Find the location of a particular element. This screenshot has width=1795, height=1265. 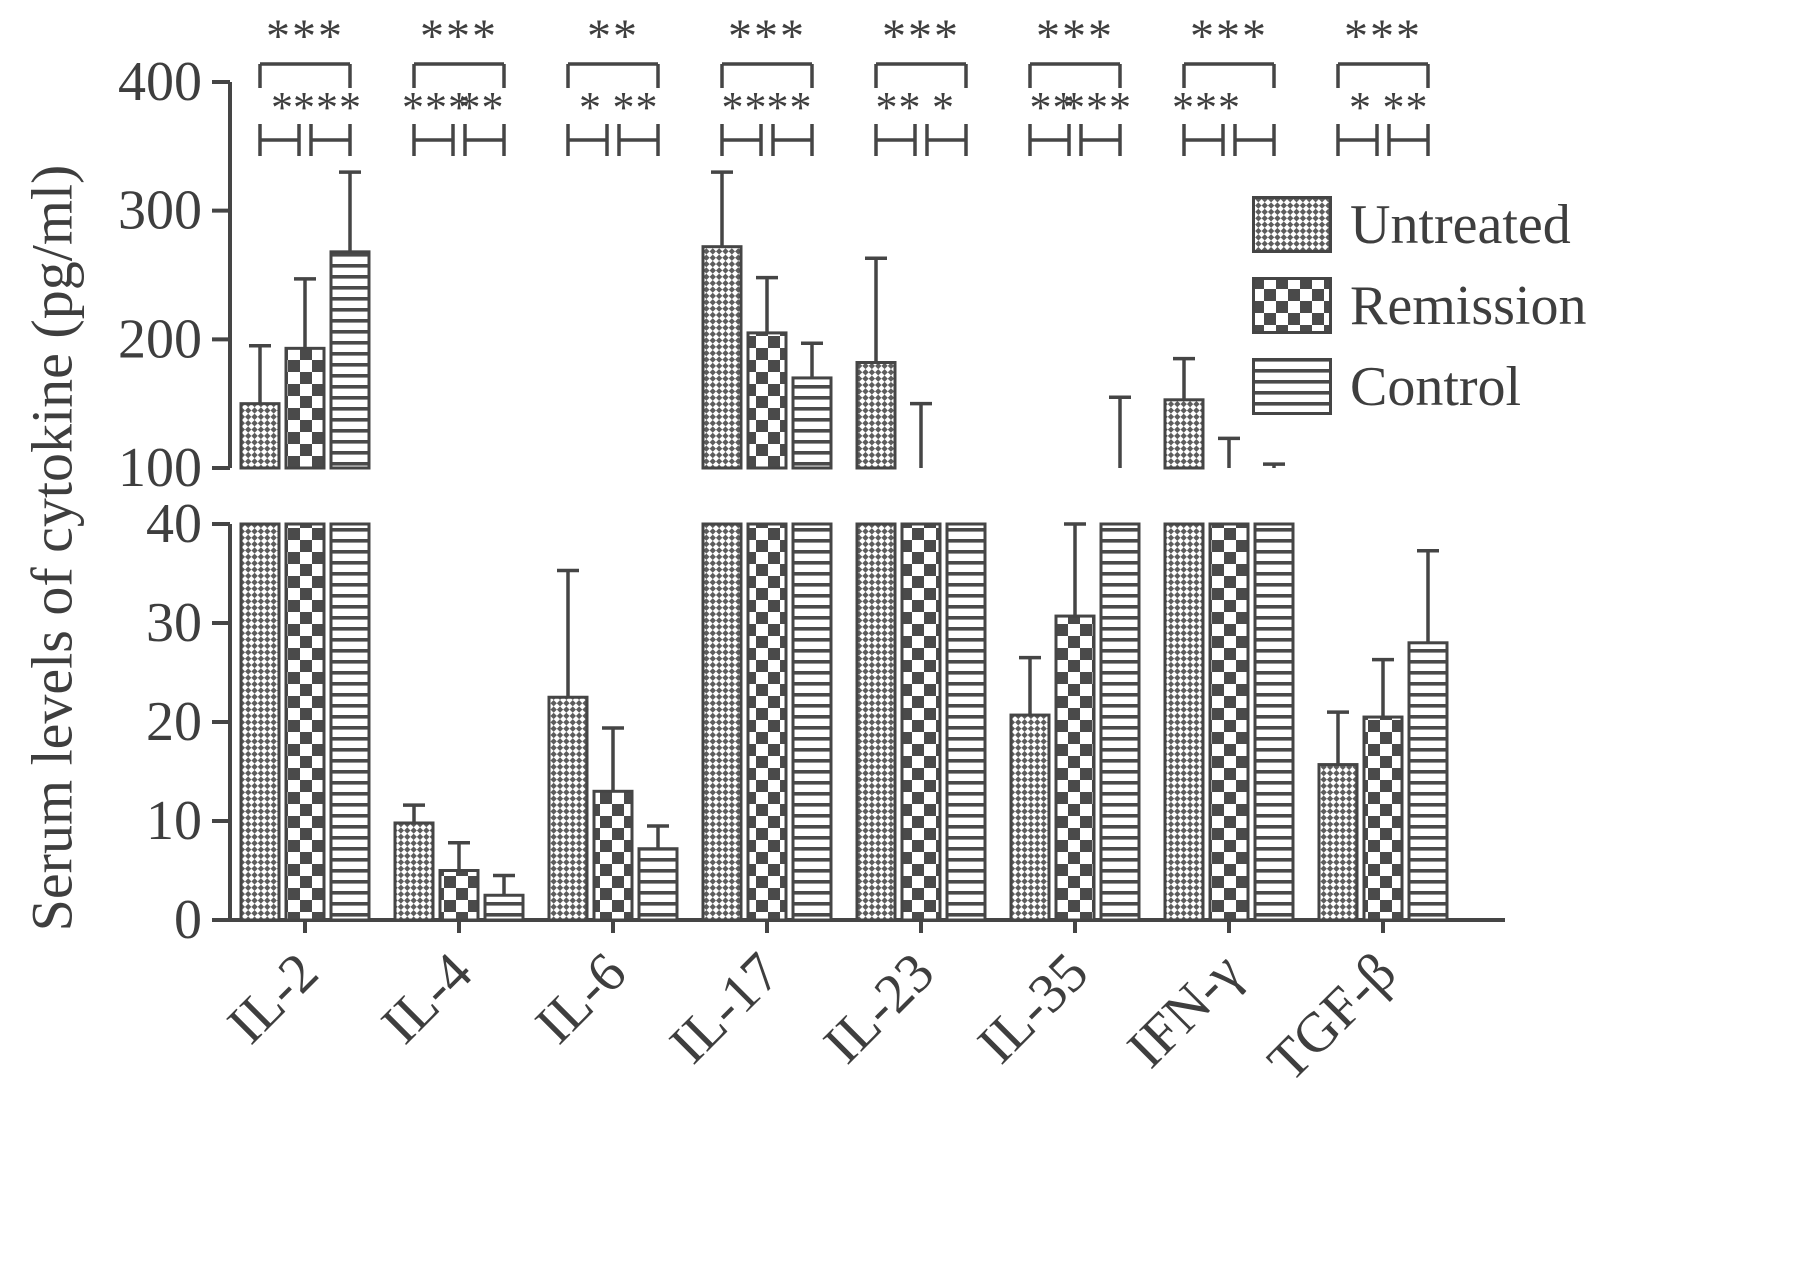

legend-swatch-remission-pattern is located at coordinates (1292, 305).